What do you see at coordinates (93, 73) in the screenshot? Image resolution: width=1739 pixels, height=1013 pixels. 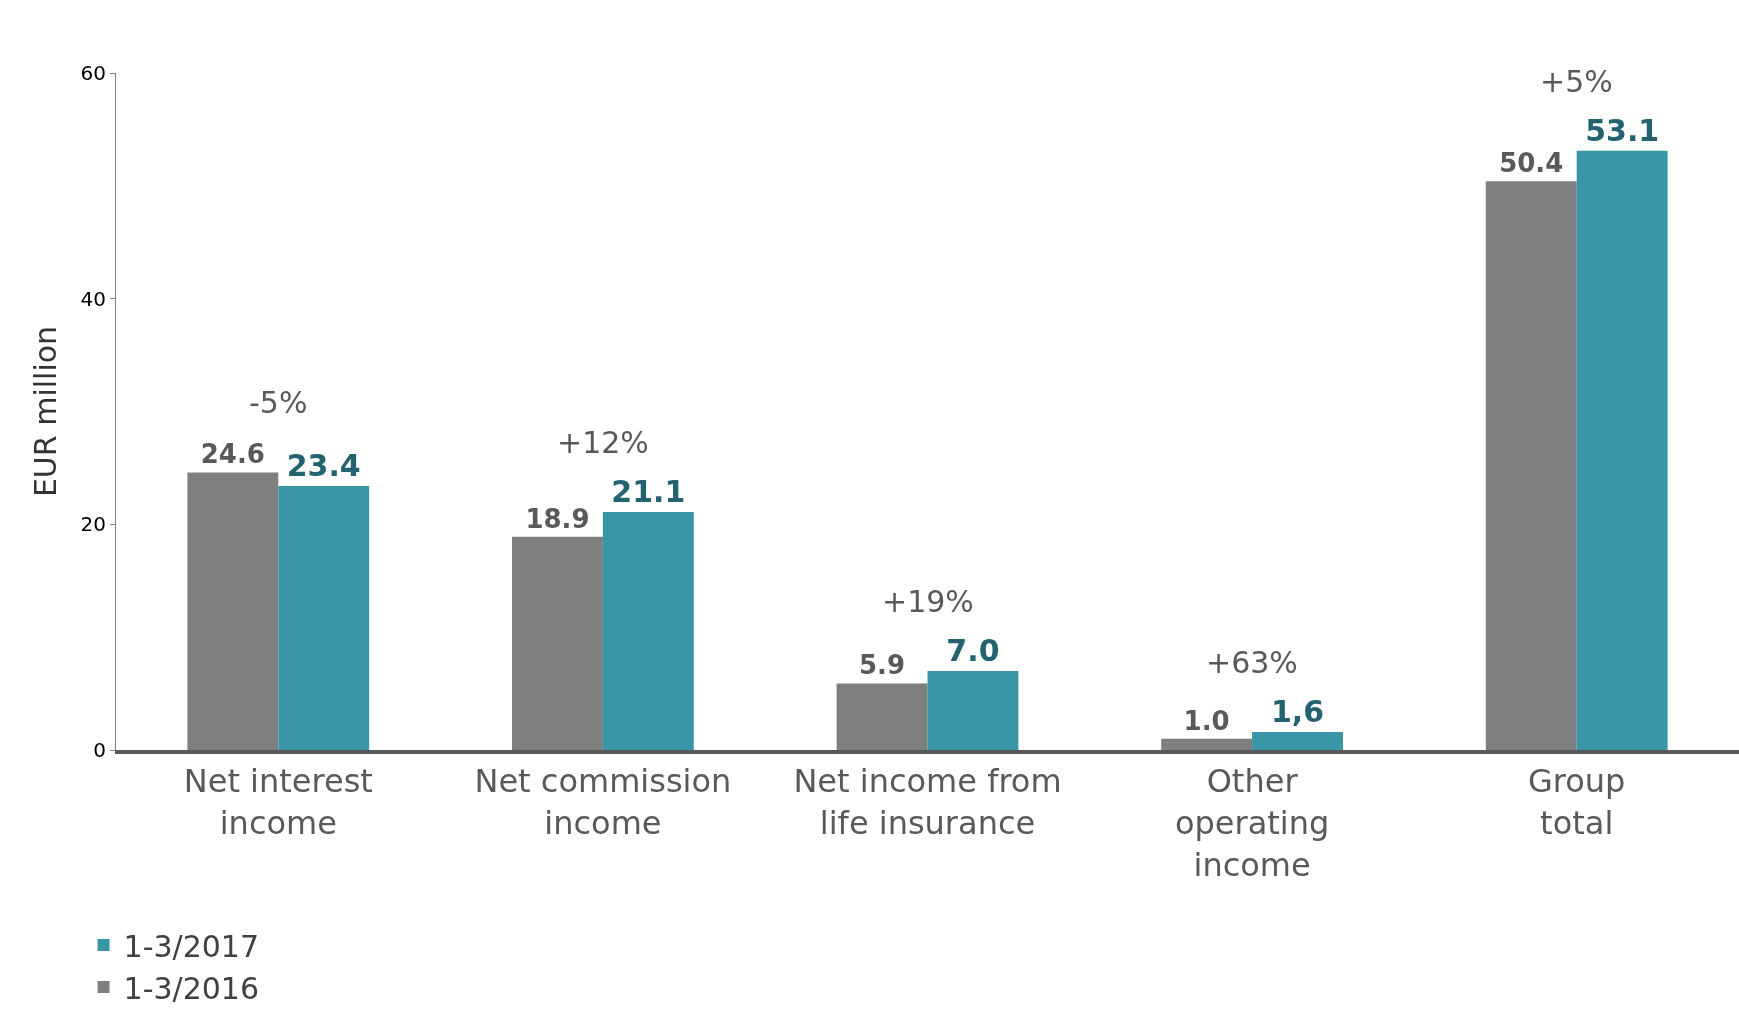 I see `y-tick-label: 60` at bounding box center [93, 73].